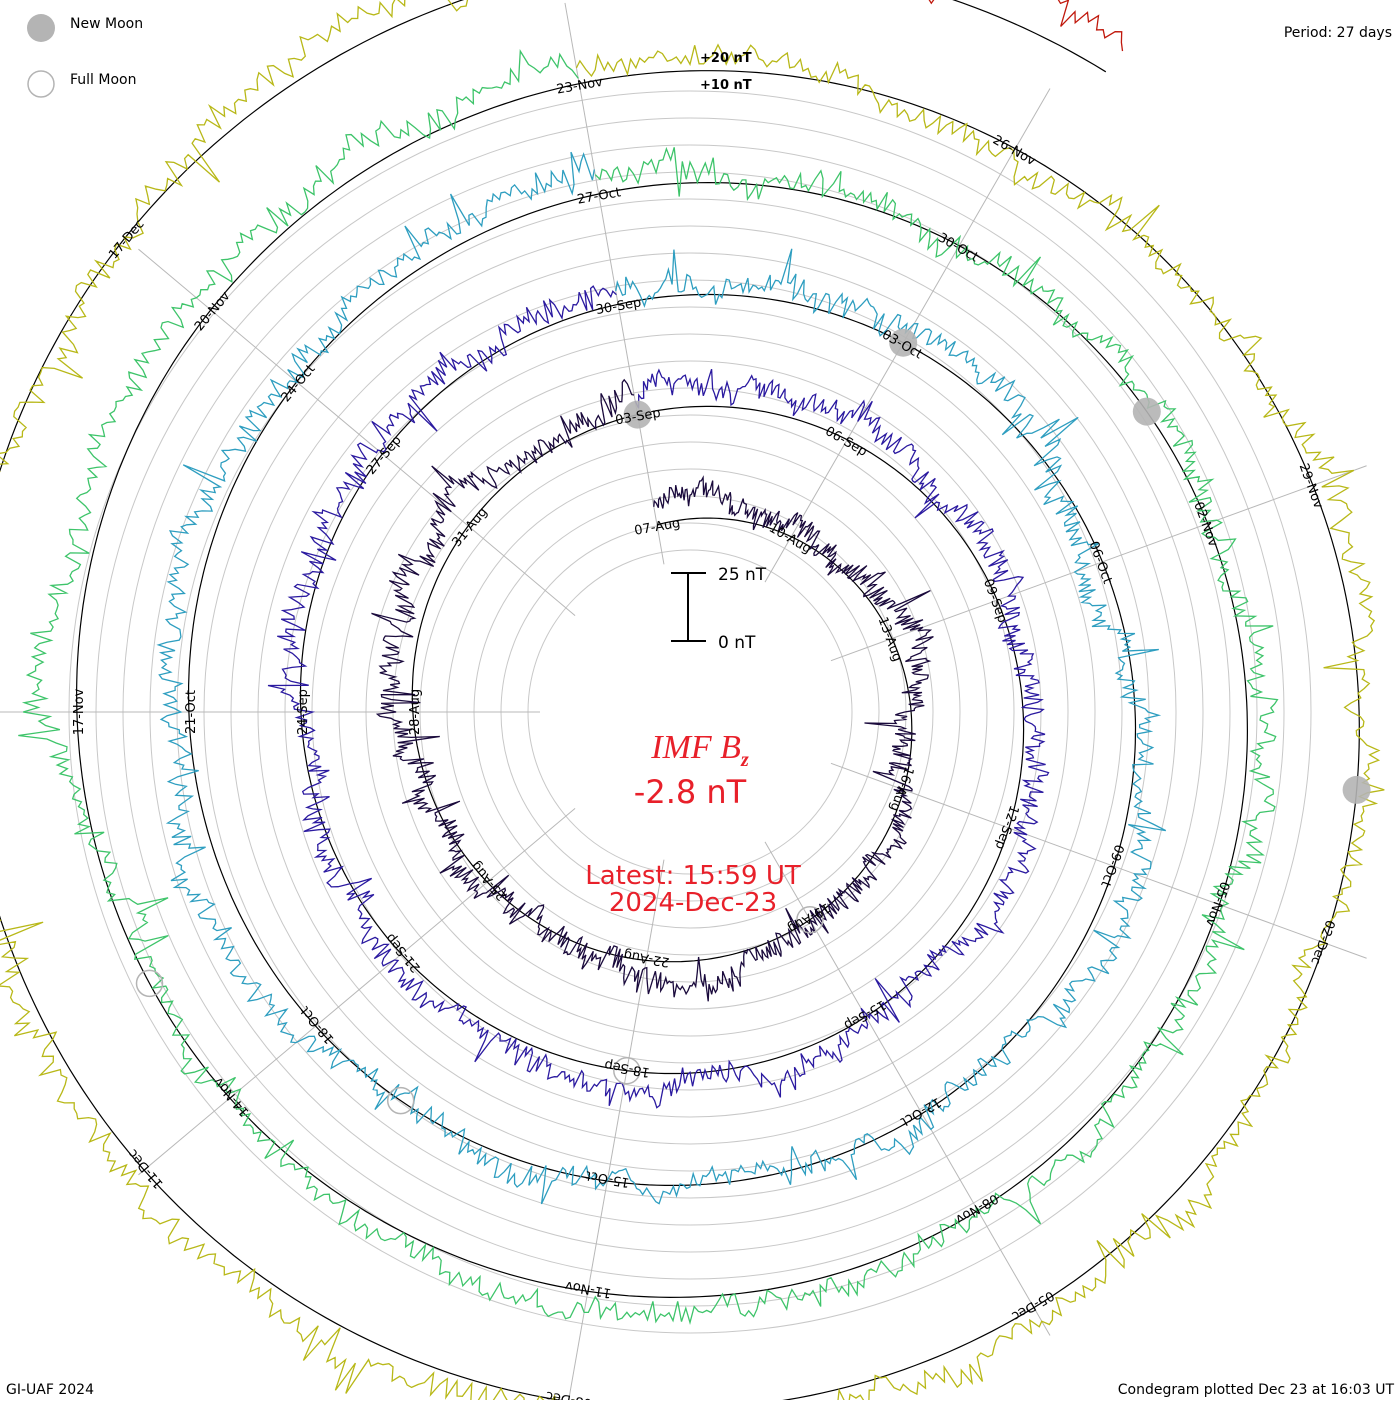  What do you see at coordinates (41, 84) in the screenshot?
I see `full-moon-legend-icon` at bounding box center [41, 84].